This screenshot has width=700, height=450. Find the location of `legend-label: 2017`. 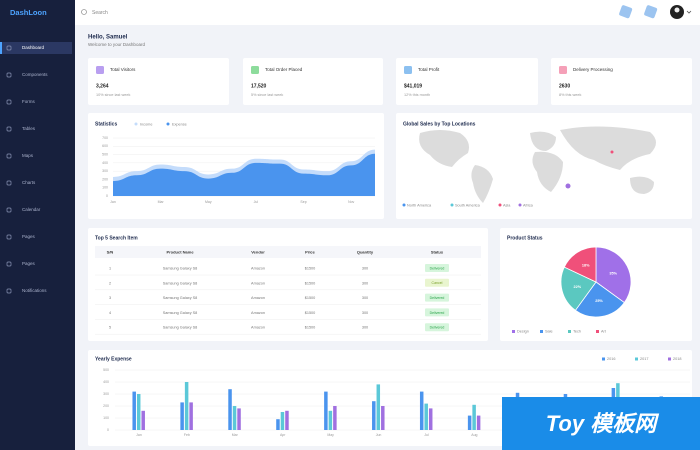

legend-label: 2017 is located at coordinates (644, 359).